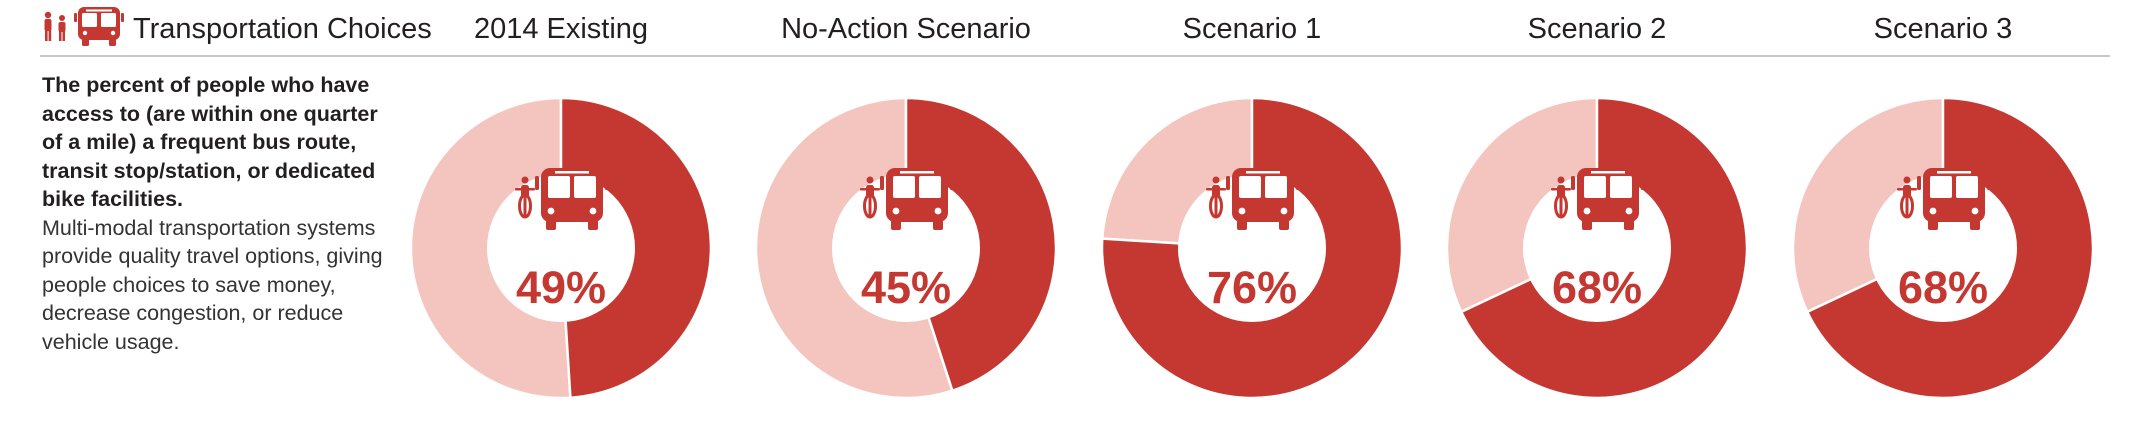 The height and width of the screenshot is (428, 2139). What do you see at coordinates (906, 29) in the screenshot?
I see `chart-title-no-action: No-Action Scenario` at bounding box center [906, 29].